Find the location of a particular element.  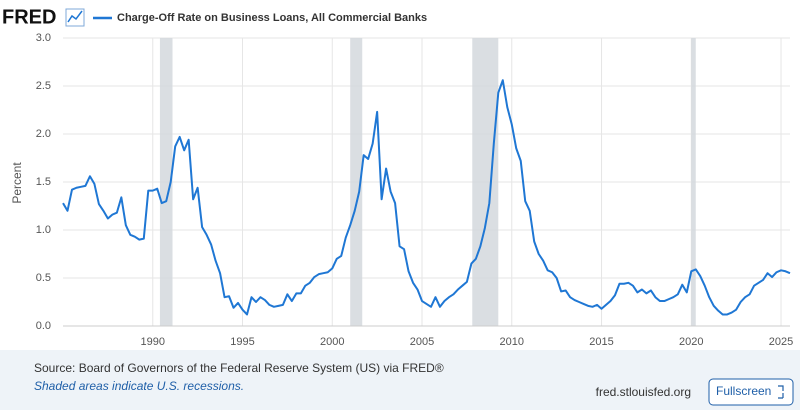

site-link: fred.stlouisfed.org is located at coordinates (643, 392).